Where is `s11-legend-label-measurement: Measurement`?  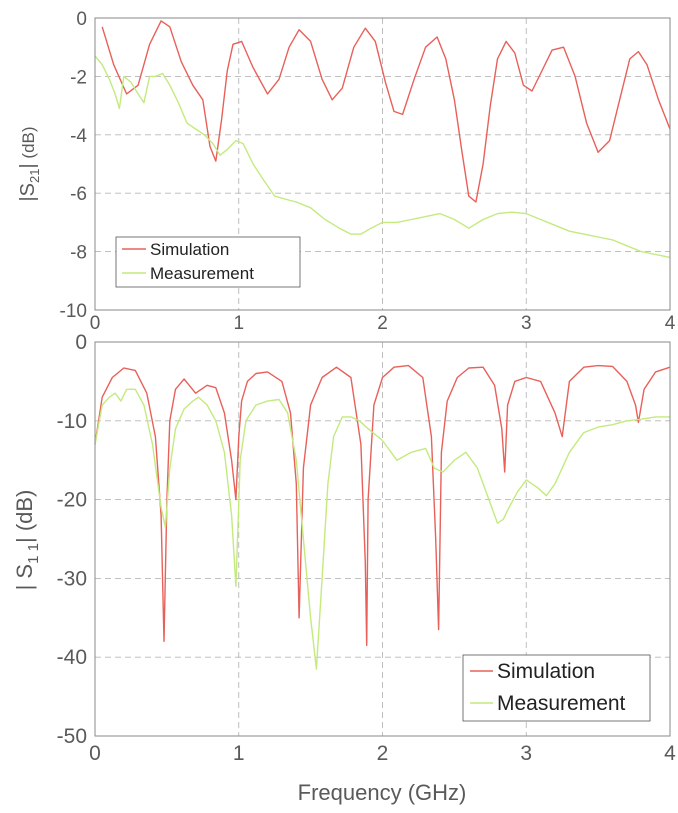
s11-legend-label-measurement: Measurement is located at coordinates (561, 703).